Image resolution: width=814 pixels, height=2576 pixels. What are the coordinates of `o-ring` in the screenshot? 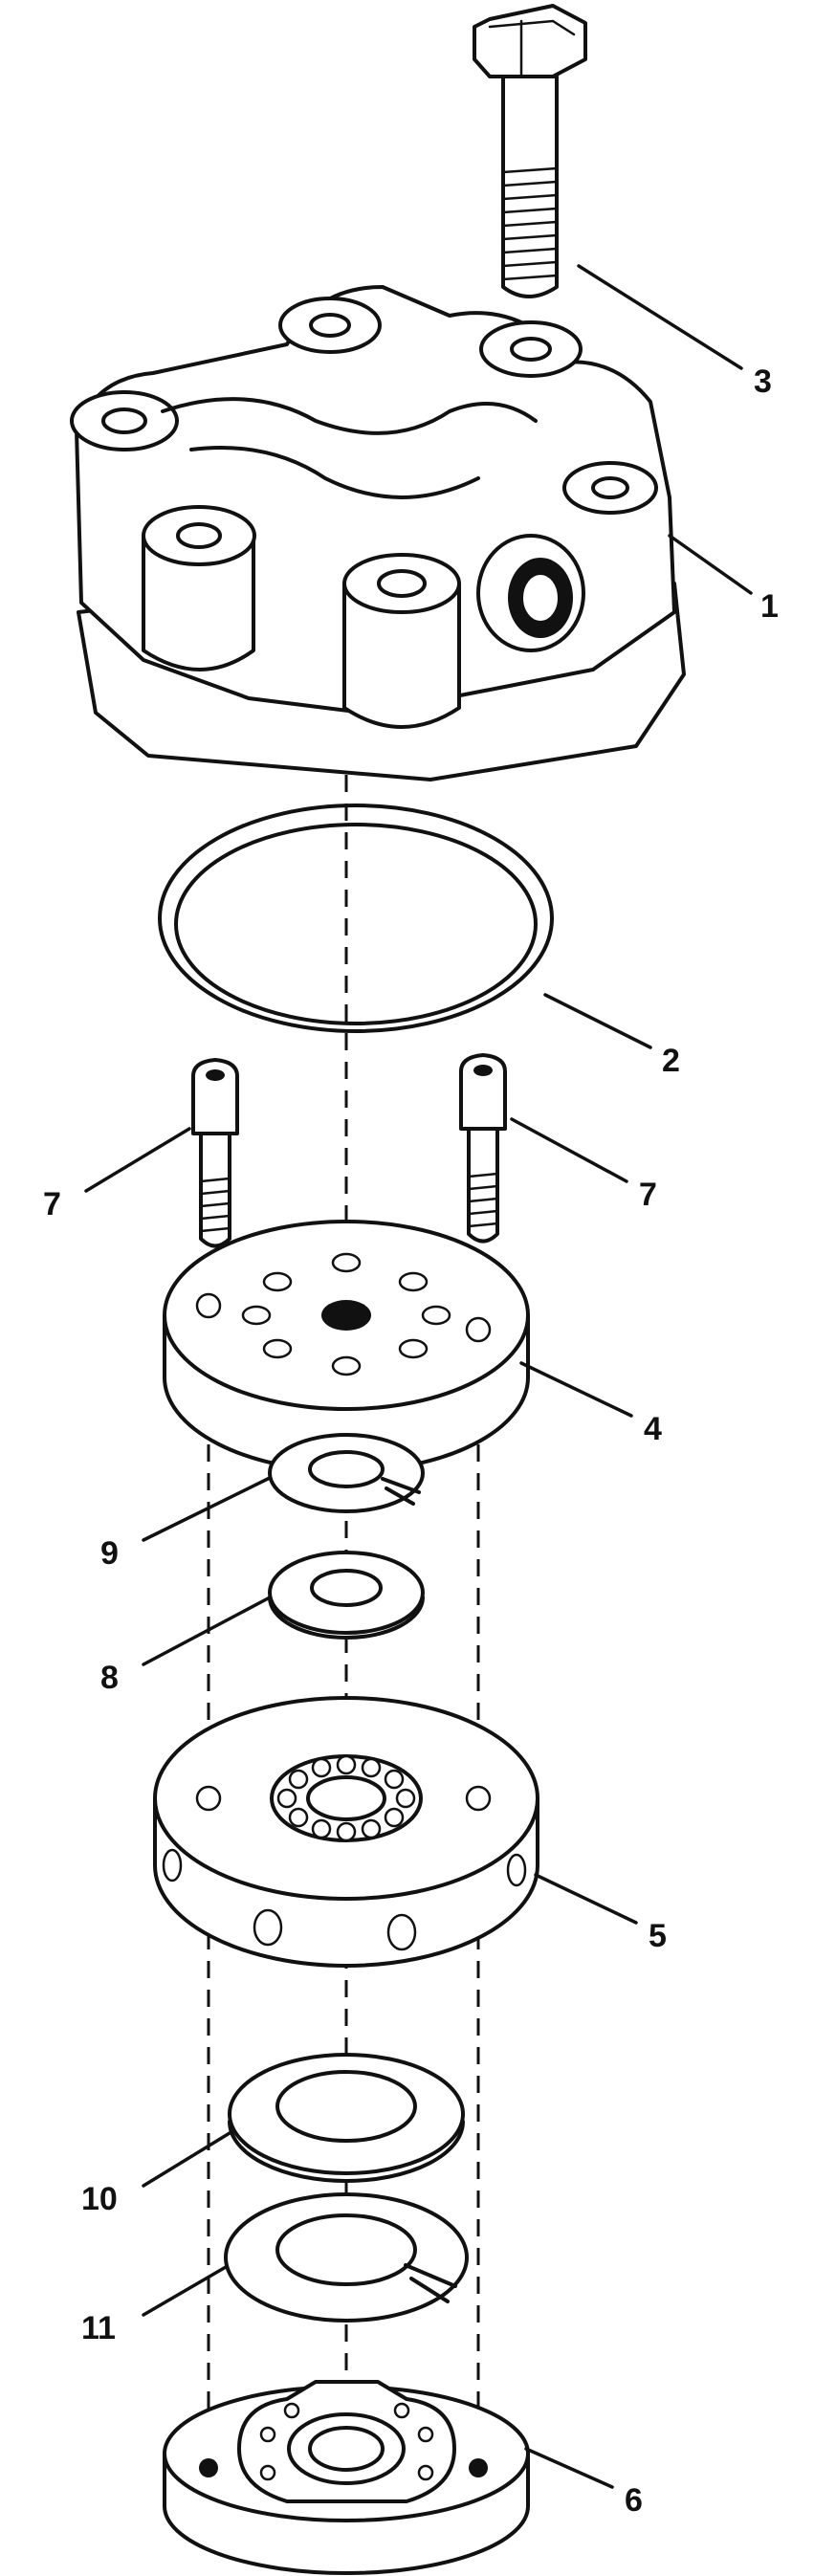 It's located at (356, 918).